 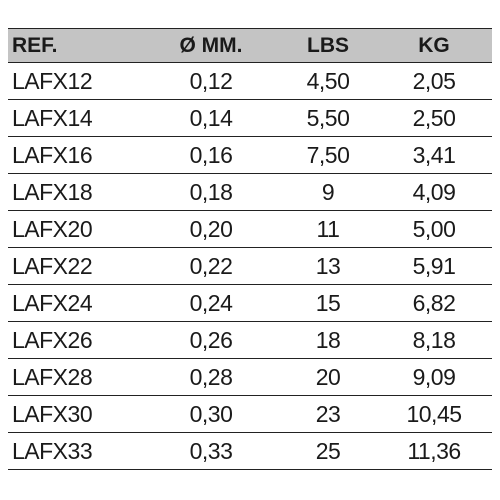 What do you see at coordinates (75, 377) in the screenshot?
I see `table-cell: LAFX28` at bounding box center [75, 377].